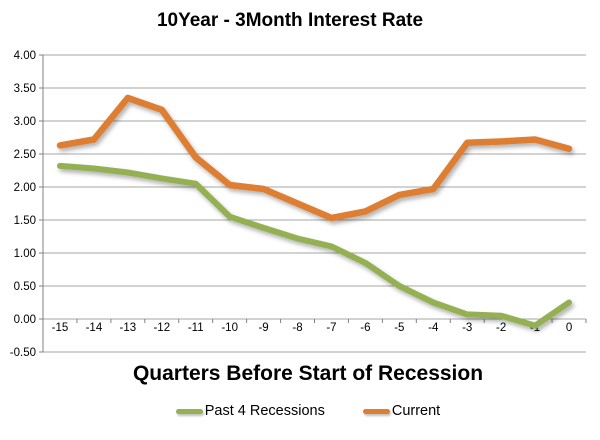  What do you see at coordinates (399, 328) in the screenshot?
I see `x-axis-tick-label: -5` at bounding box center [399, 328].